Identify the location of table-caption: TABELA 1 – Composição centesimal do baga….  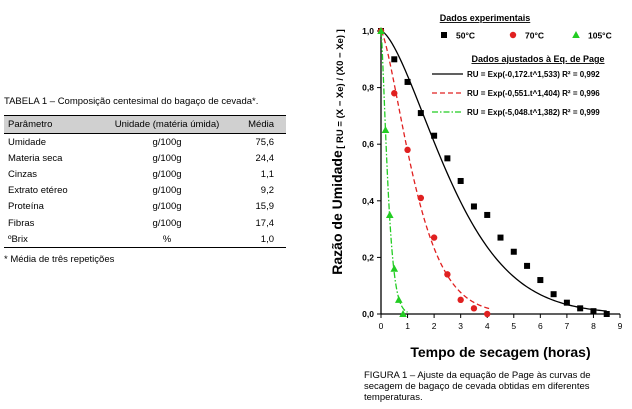
(131, 101).